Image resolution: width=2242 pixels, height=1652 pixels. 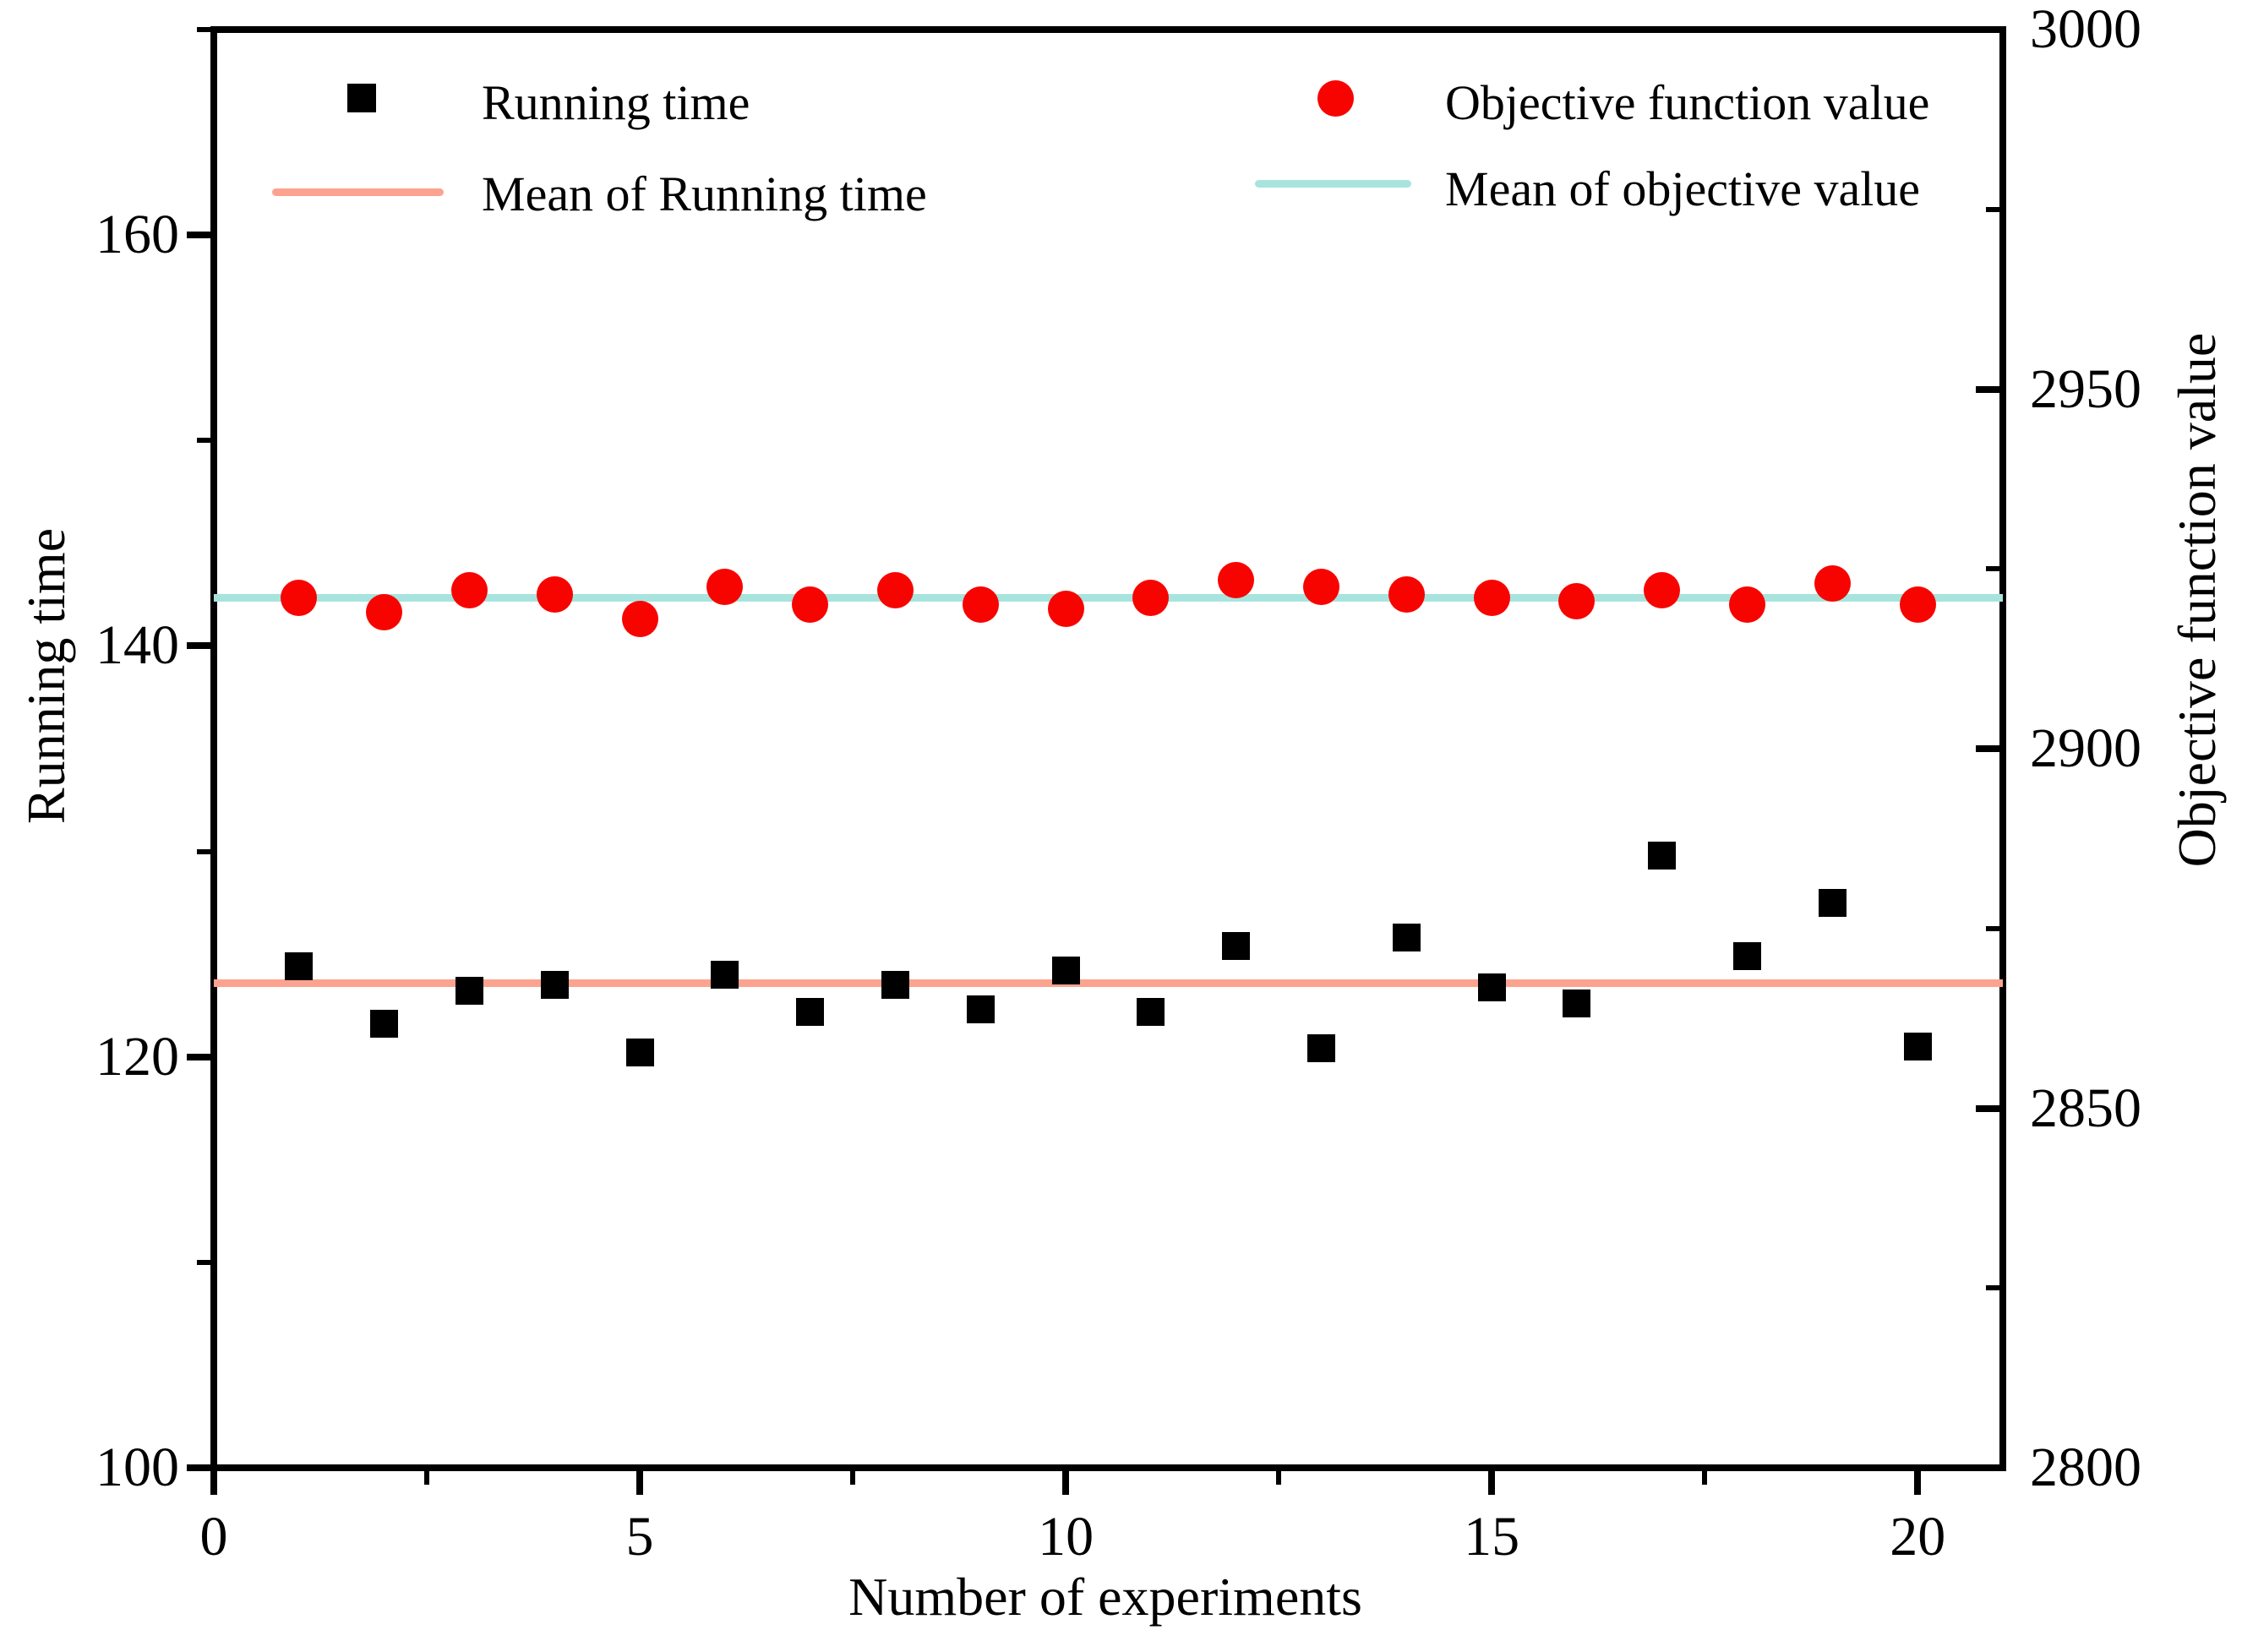 What do you see at coordinates (2197, 600) in the screenshot?
I see `right-axis-title: Objective function value` at bounding box center [2197, 600].